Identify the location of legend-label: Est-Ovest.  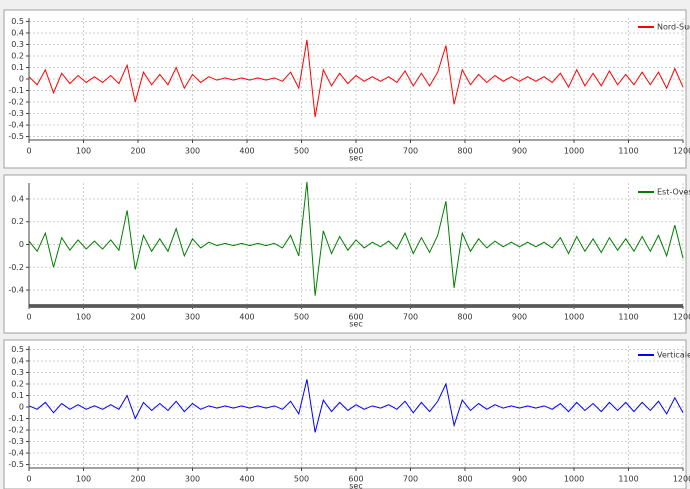
(673, 192).